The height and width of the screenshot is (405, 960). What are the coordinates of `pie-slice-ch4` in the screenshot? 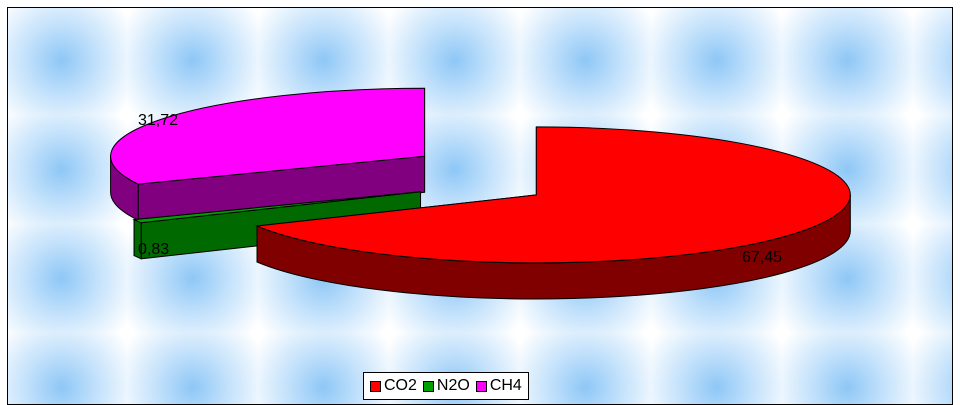 It's located at (268, 154).